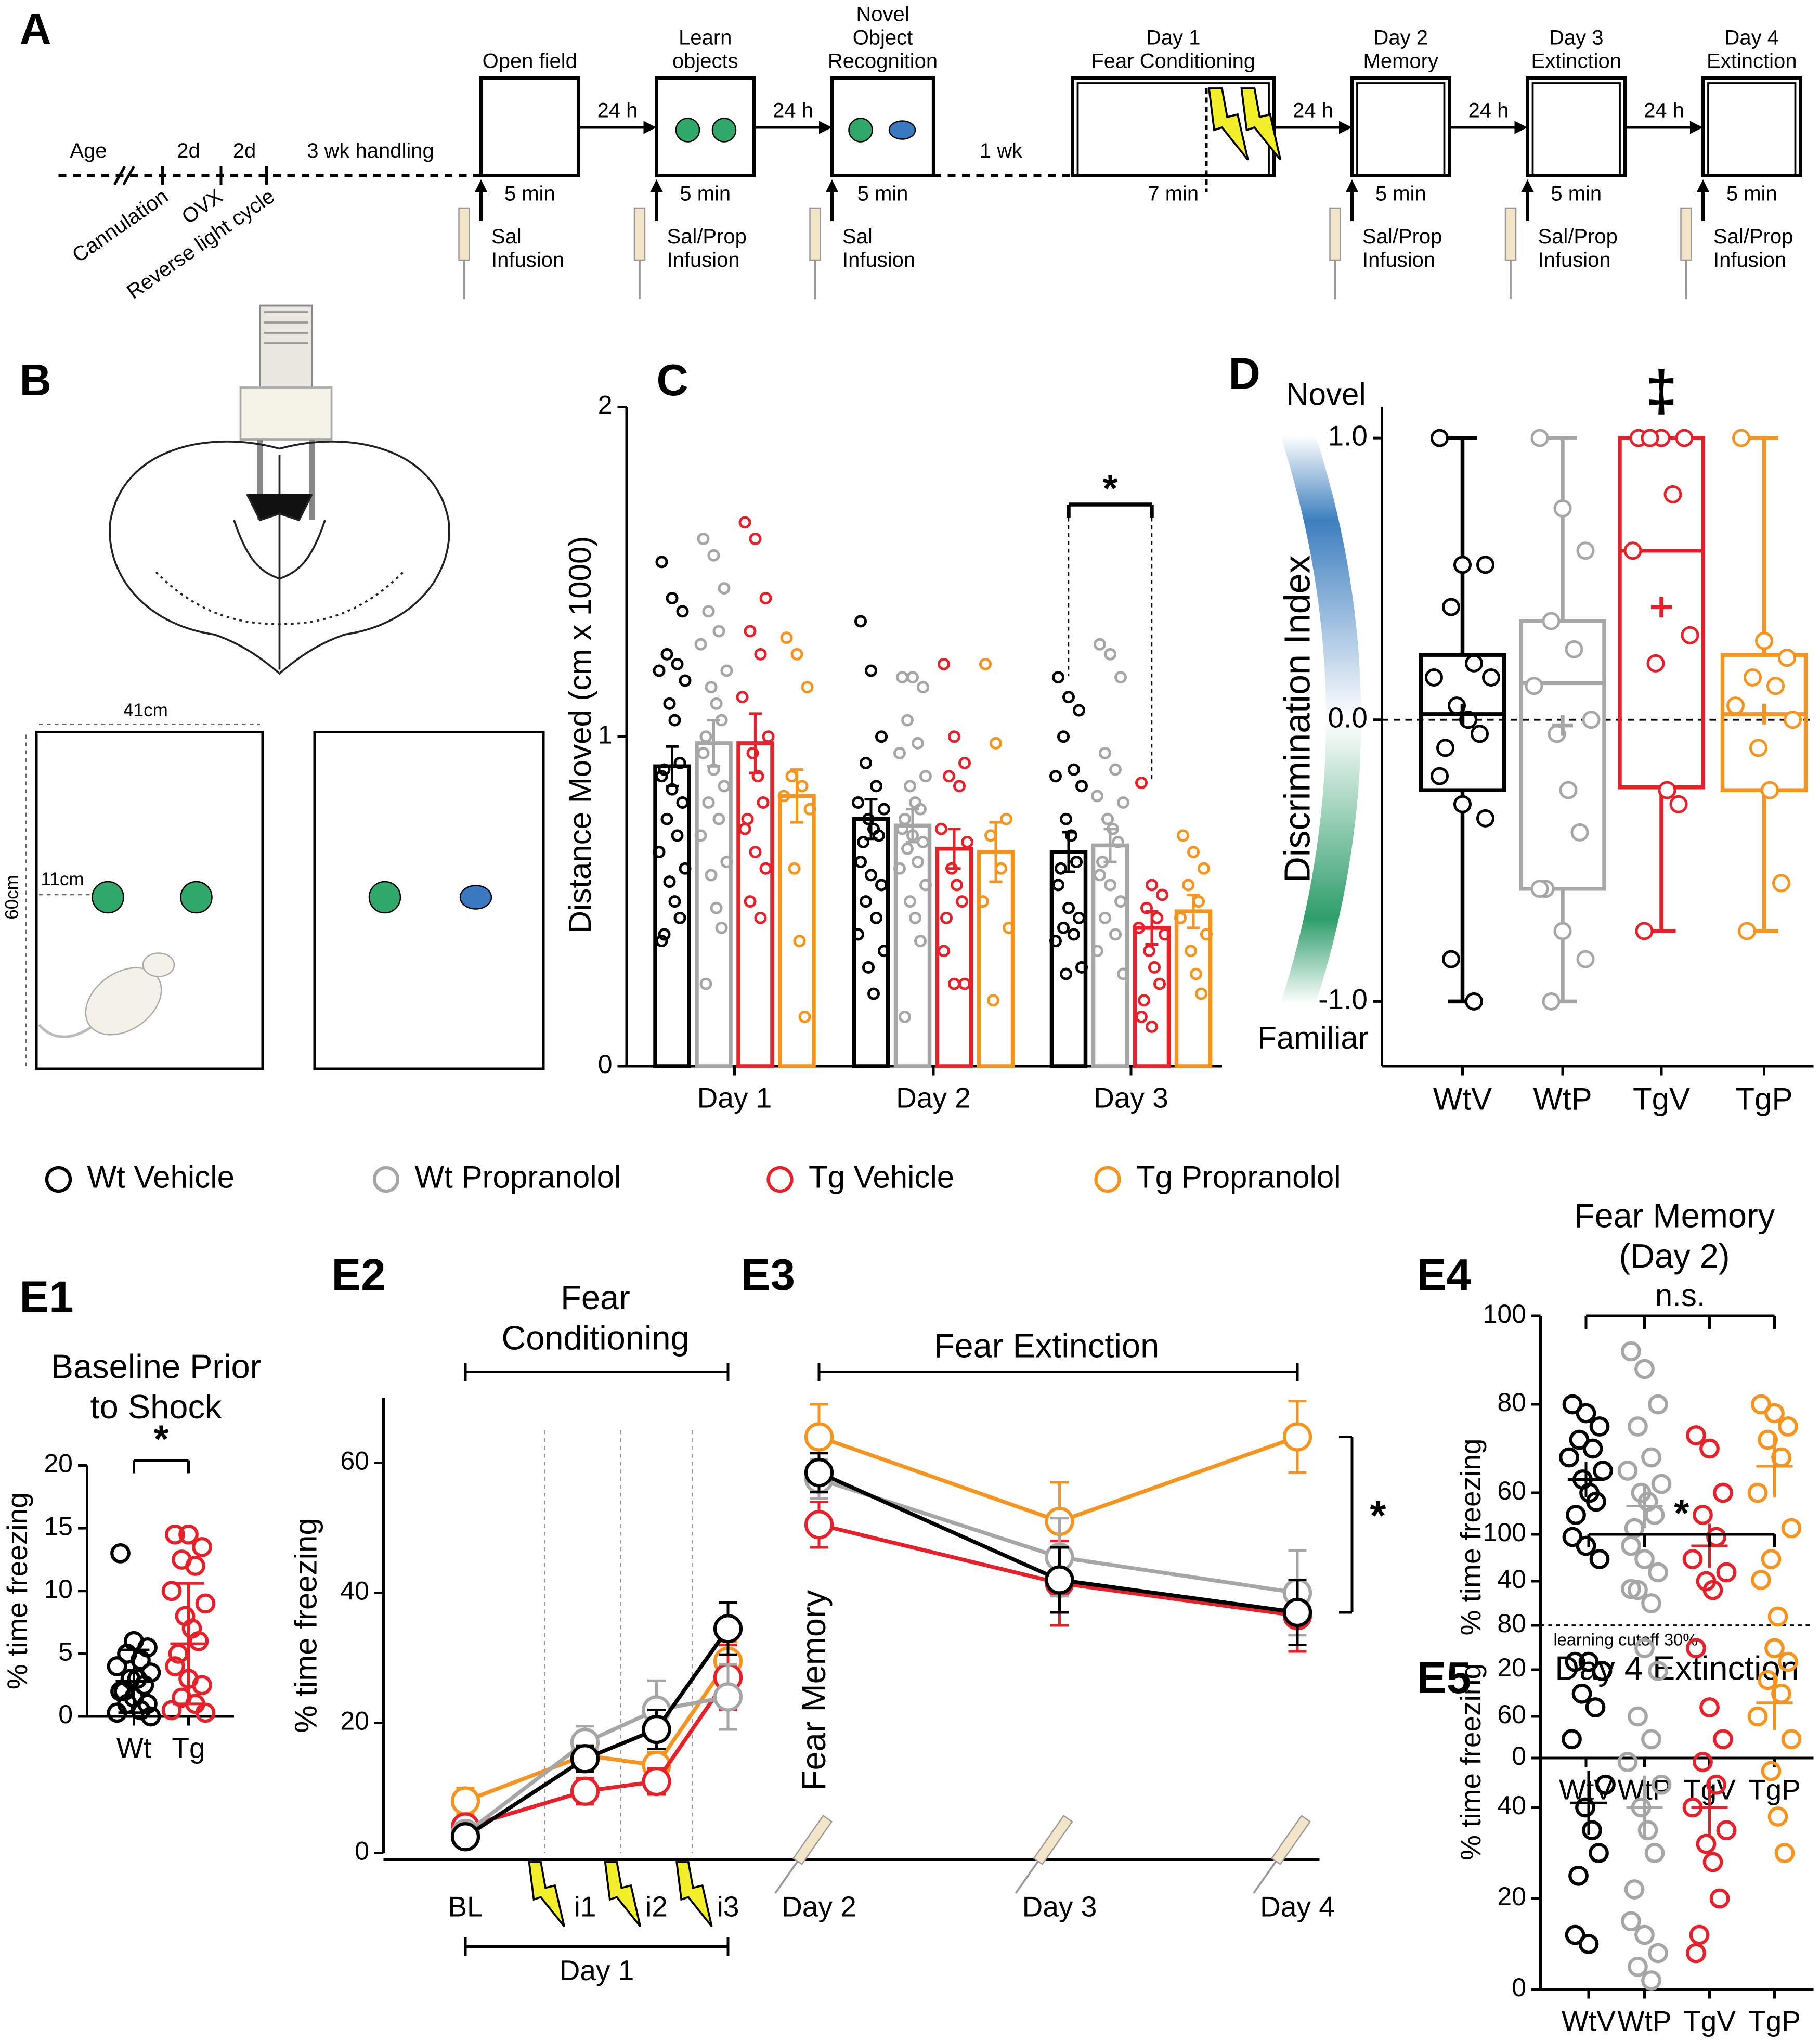 This screenshot has width=1820, height=2041. I want to click on chart-title: Fear Memory, so click(1674, 1216).